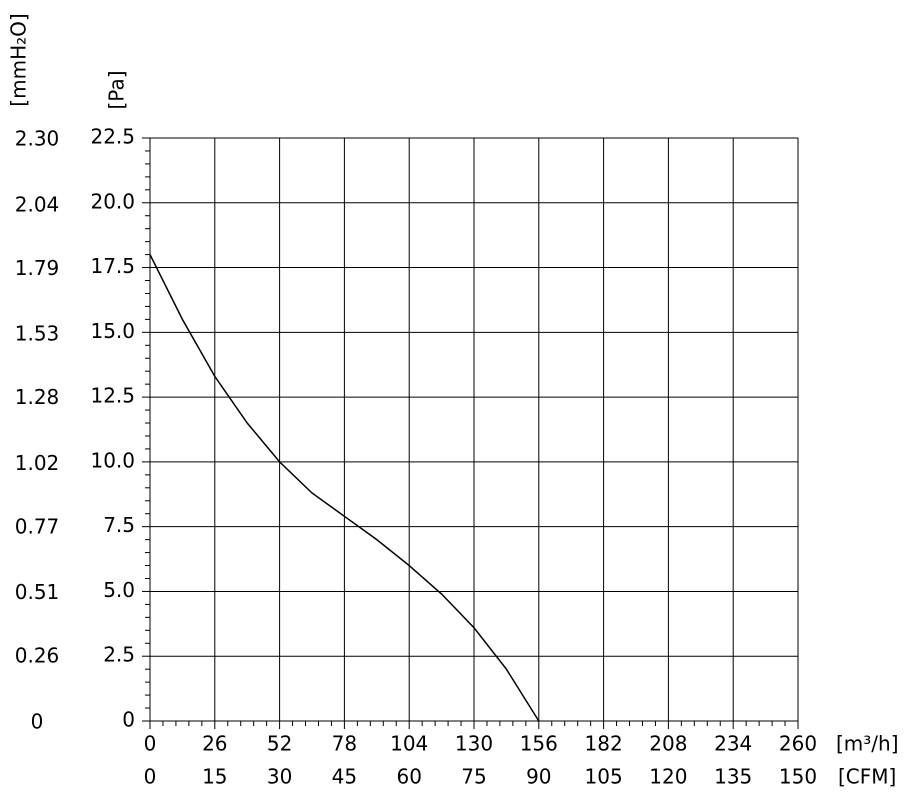 The width and height of the screenshot is (918, 799). What do you see at coordinates (119, 525) in the screenshot?
I see `y-tick-label: 7.5` at bounding box center [119, 525].